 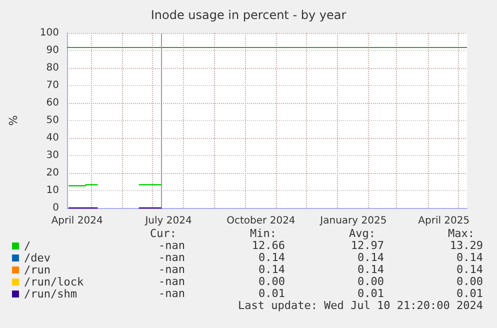 What do you see at coordinates (248, 15) in the screenshot?
I see `chart-title: Inode usage in percent - by year` at bounding box center [248, 15].